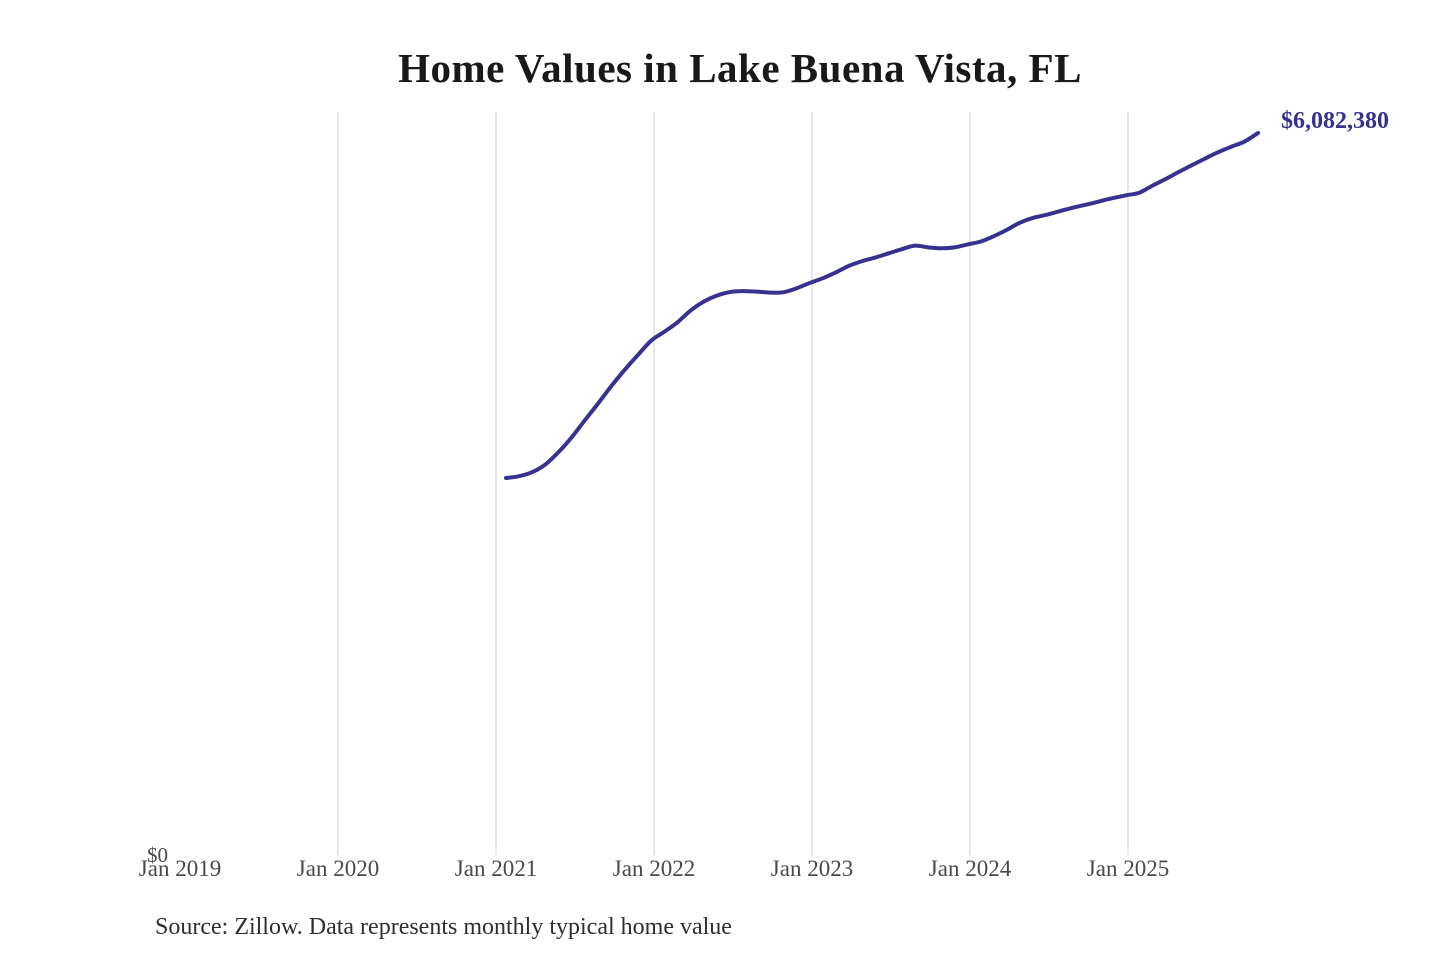  I want to click on x-axis-label: Jan 2020, so click(338, 868).